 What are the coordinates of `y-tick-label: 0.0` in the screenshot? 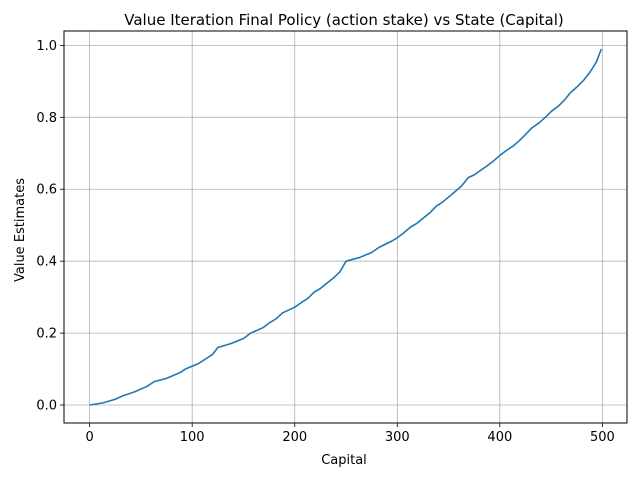 It's located at (46, 406).